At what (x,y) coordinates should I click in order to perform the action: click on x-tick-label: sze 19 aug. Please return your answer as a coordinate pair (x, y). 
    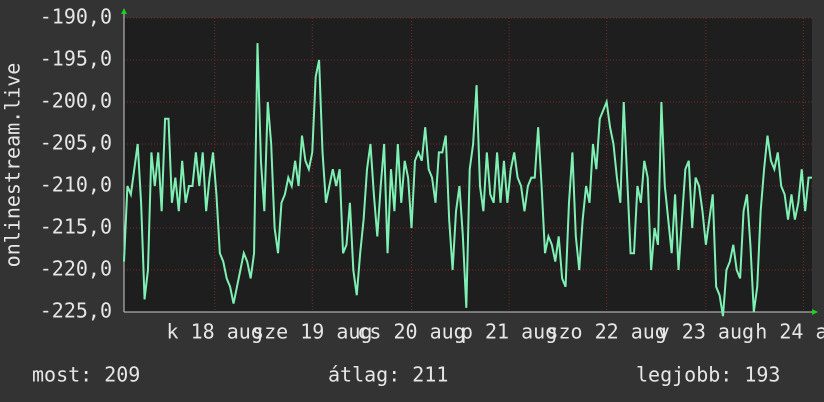
    Looking at the image, I should click on (312, 332).